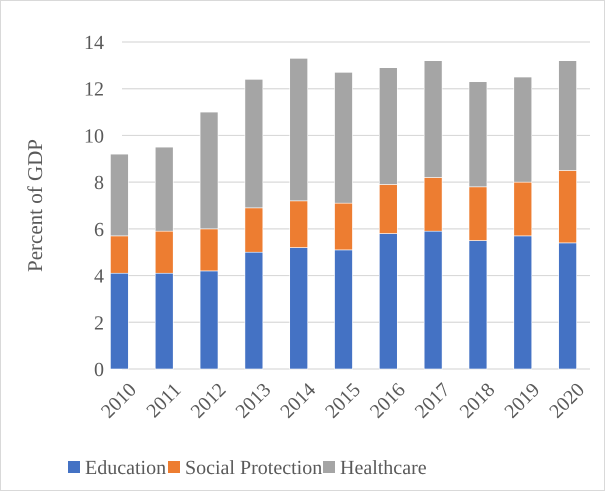 The height and width of the screenshot is (491, 605). Describe the element at coordinates (99, 229) in the screenshot. I see `y-tick-label: 6` at that location.